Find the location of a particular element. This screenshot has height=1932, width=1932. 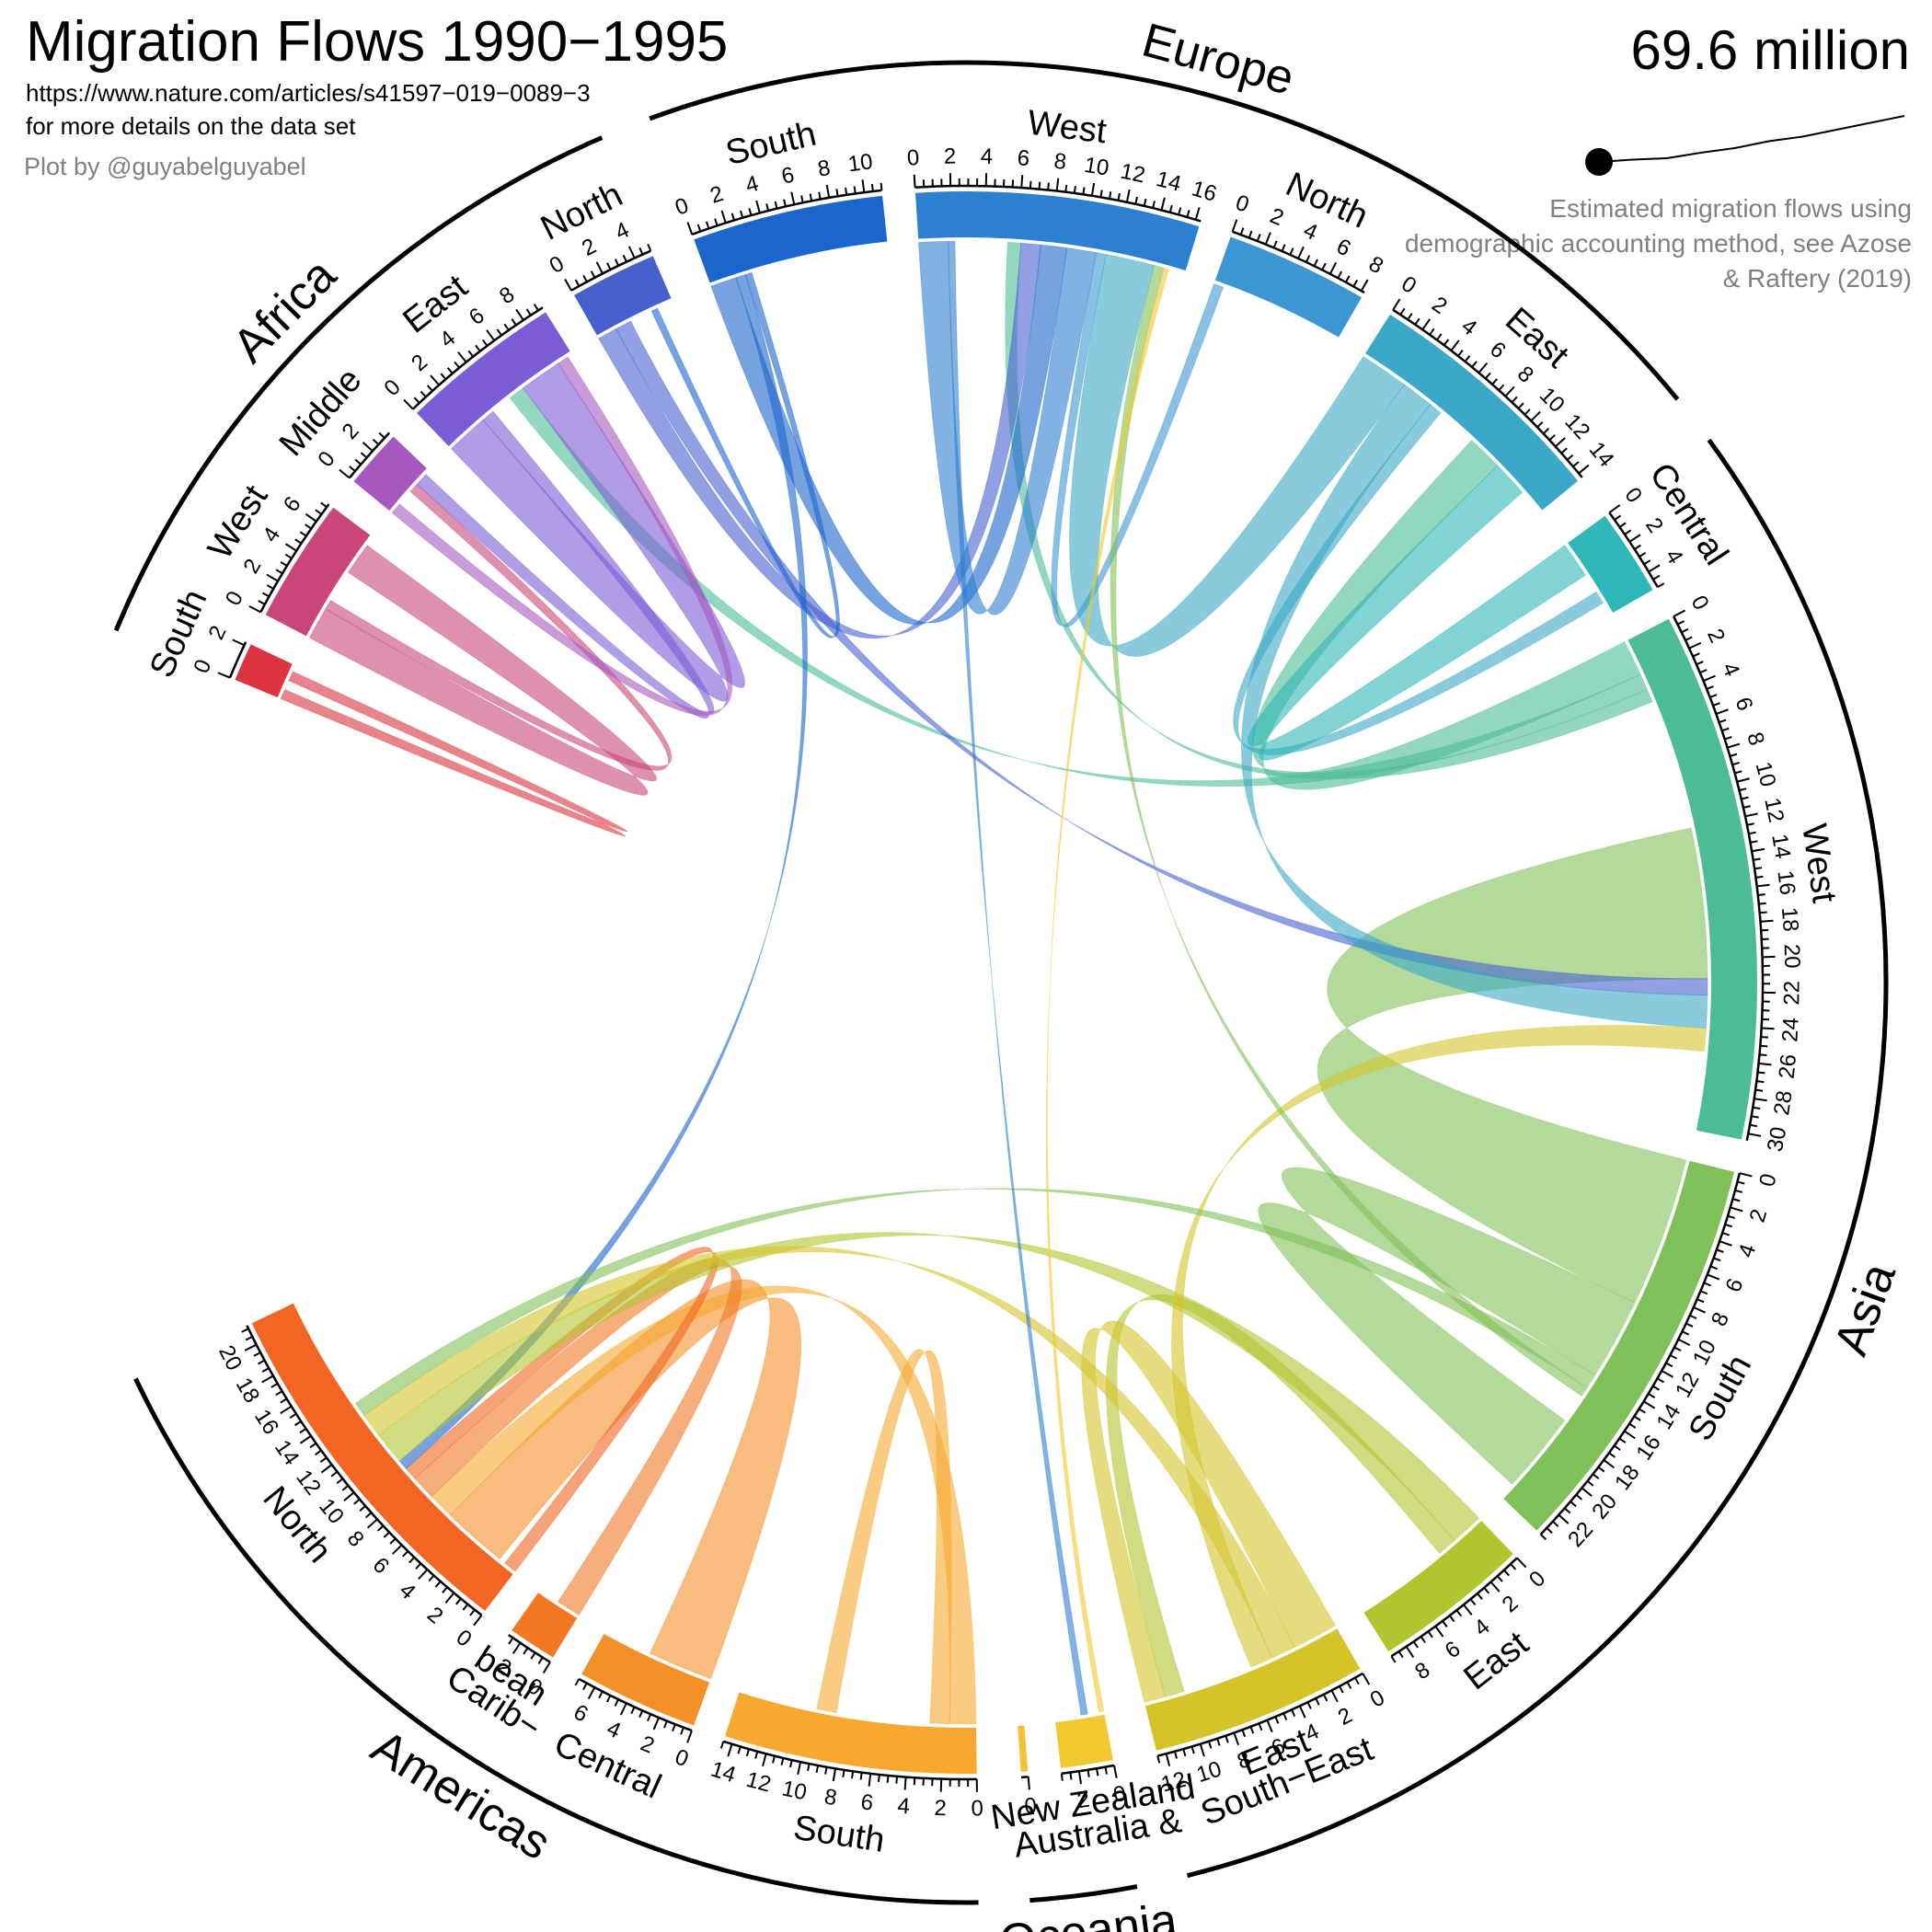

flow-oc-an-to-eu-w is located at coordinates (1107, 990).